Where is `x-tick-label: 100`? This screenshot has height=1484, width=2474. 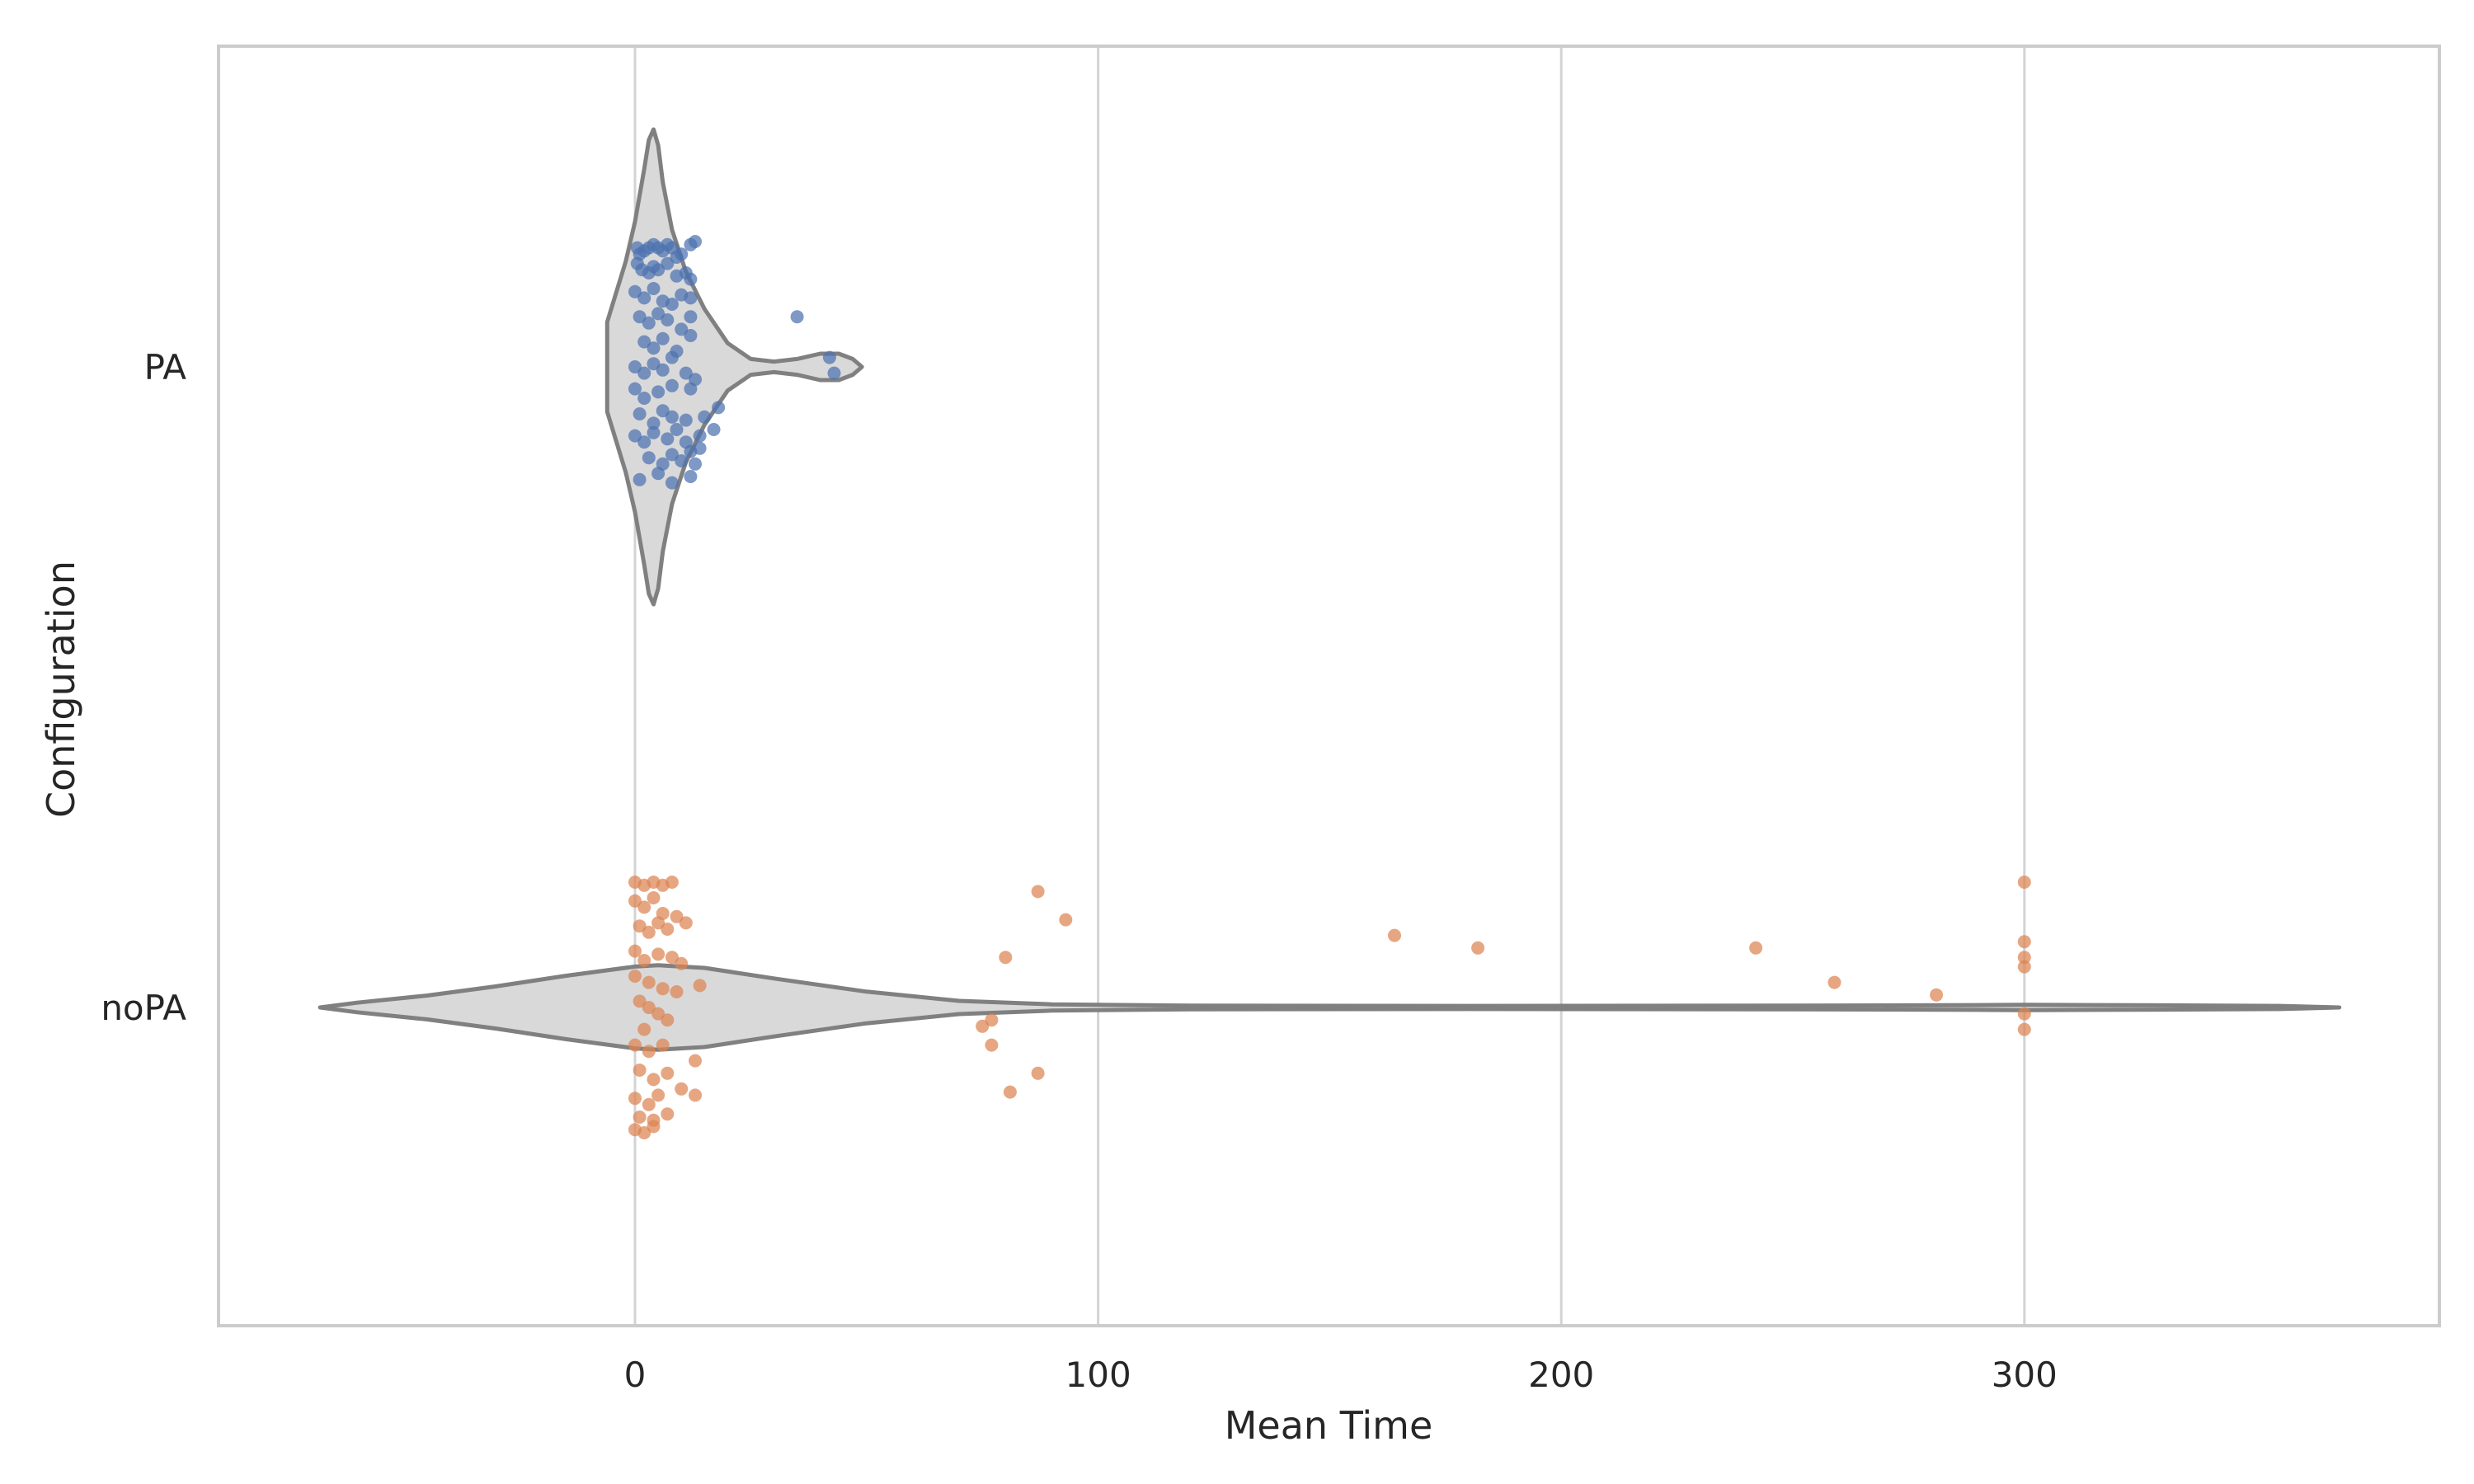 x-tick-label: 100 is located at coordinates (1098, 1375).